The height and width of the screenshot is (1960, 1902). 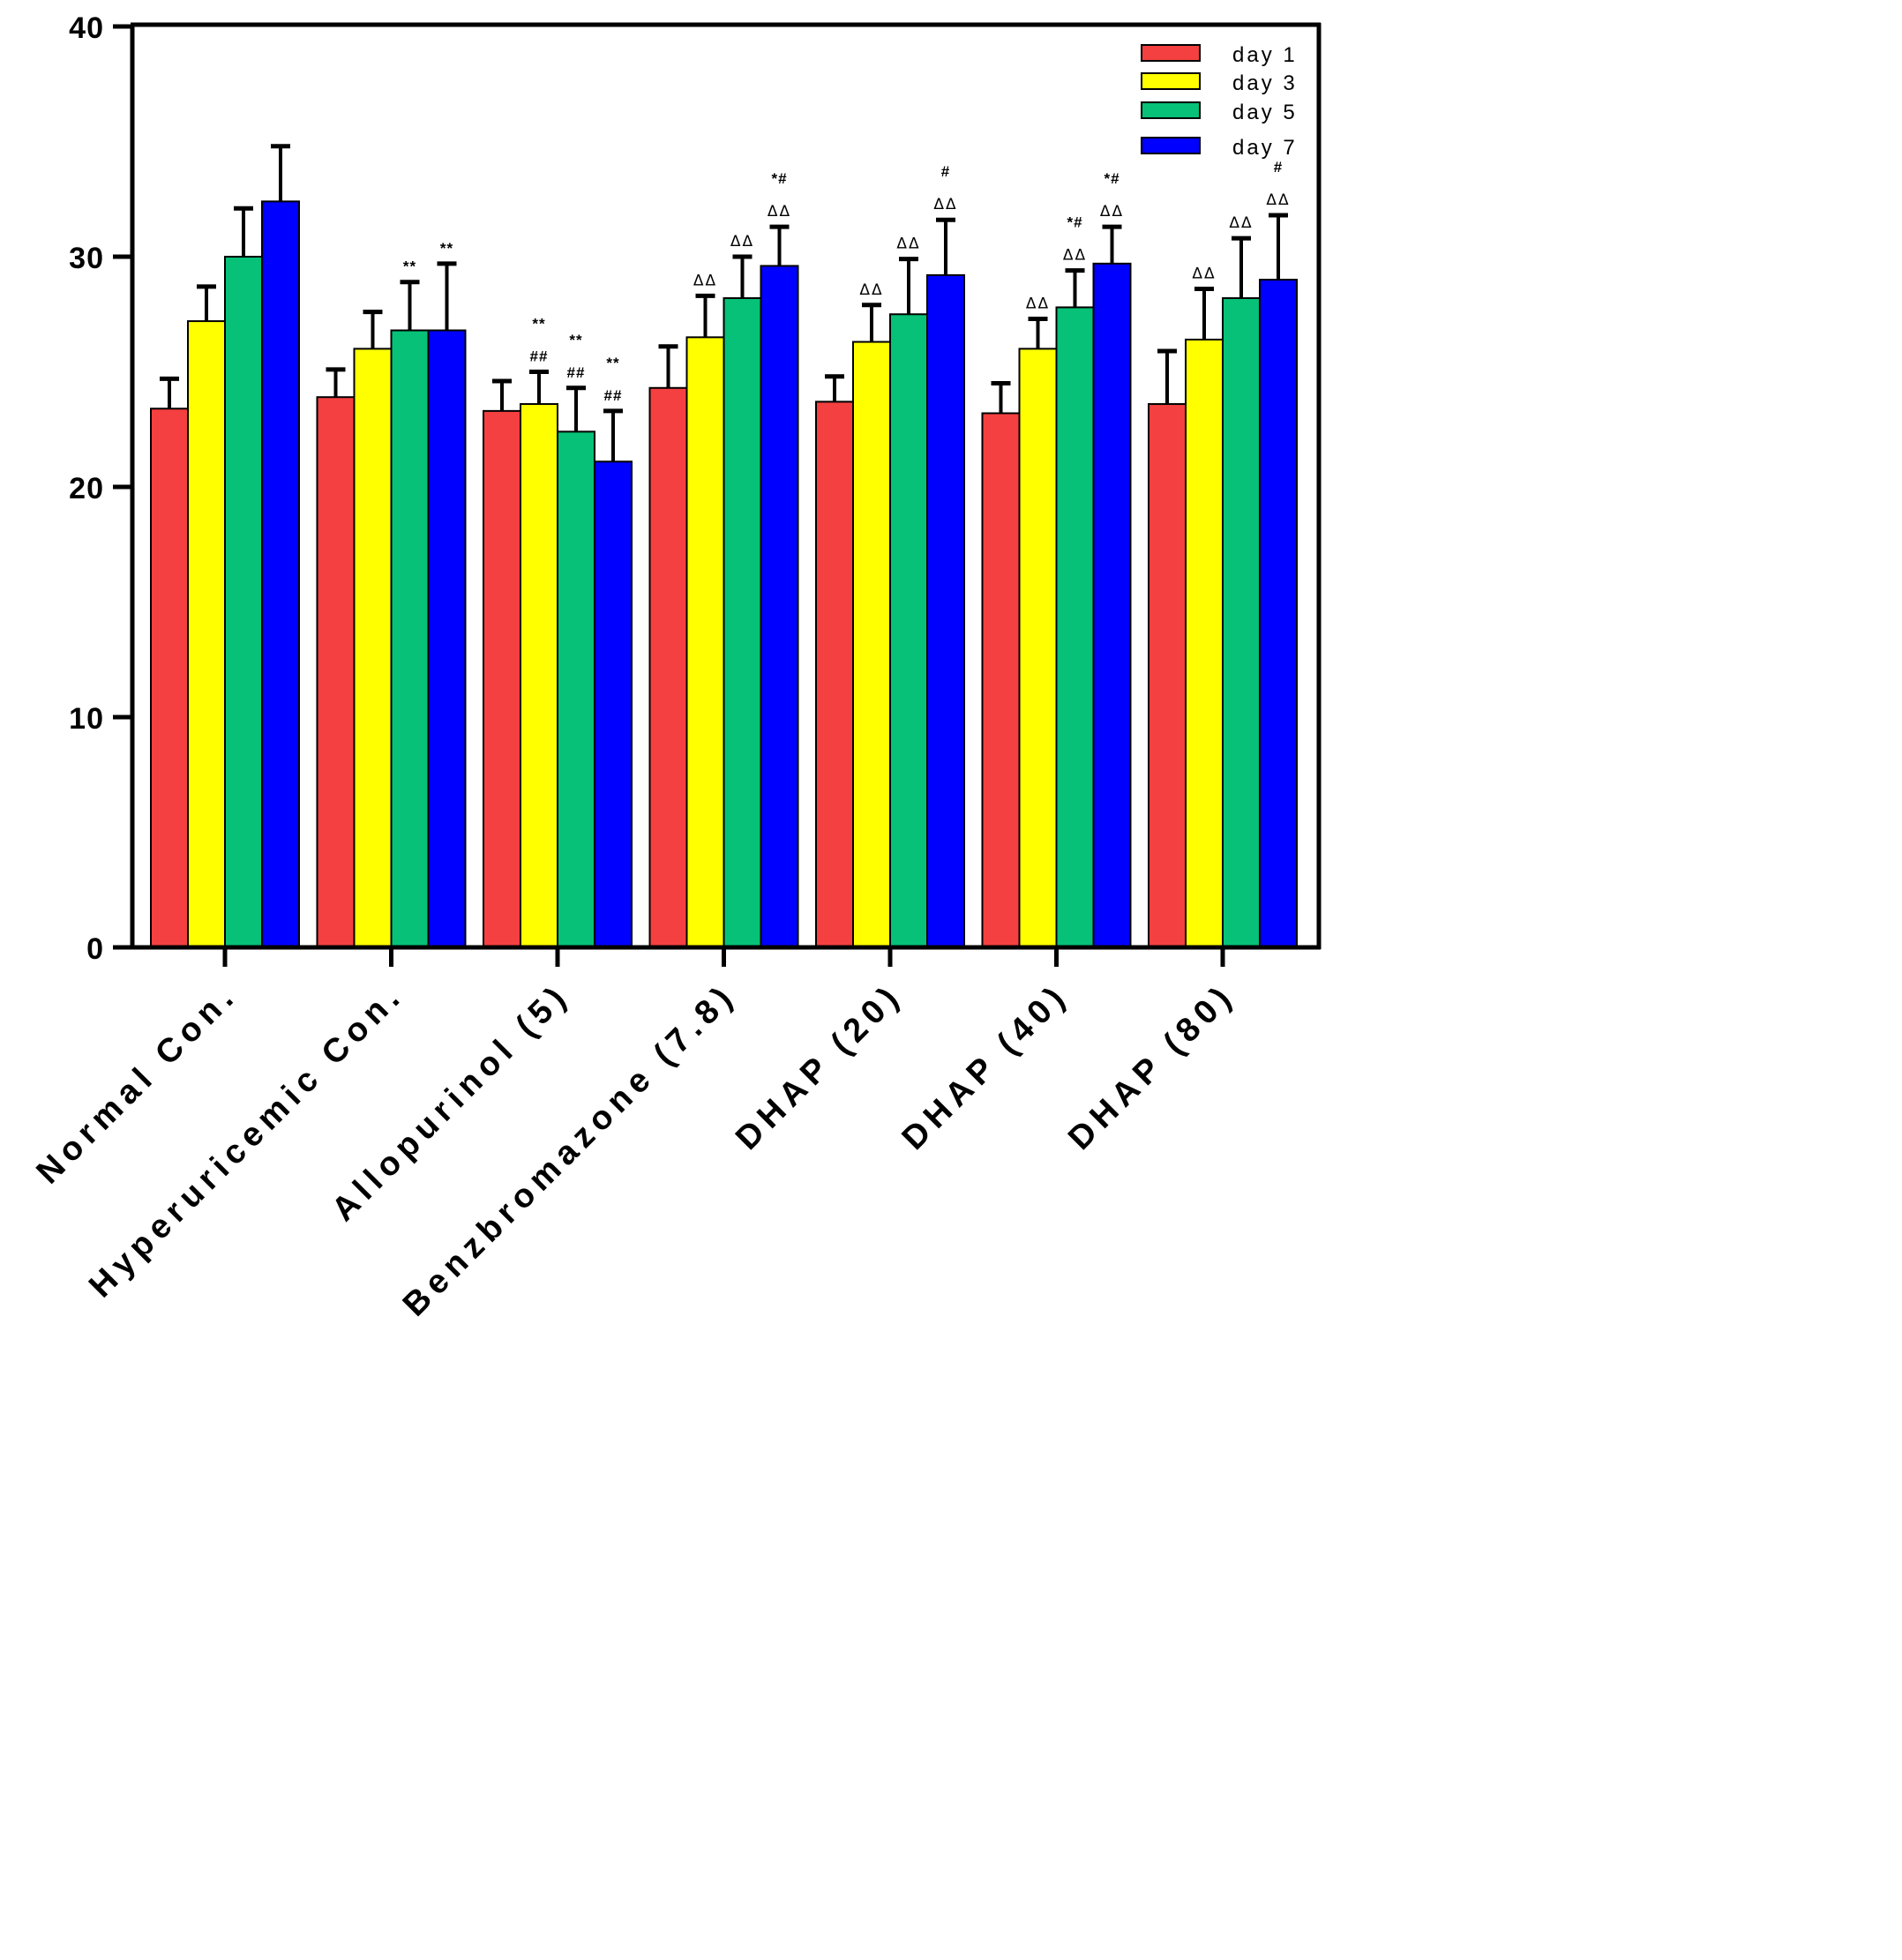 What do you see at coordinates (1219, 101) in the screenshot?
I see `legend: day 1 day 3 day 5 day 7` at bounding box center [1219, 101].